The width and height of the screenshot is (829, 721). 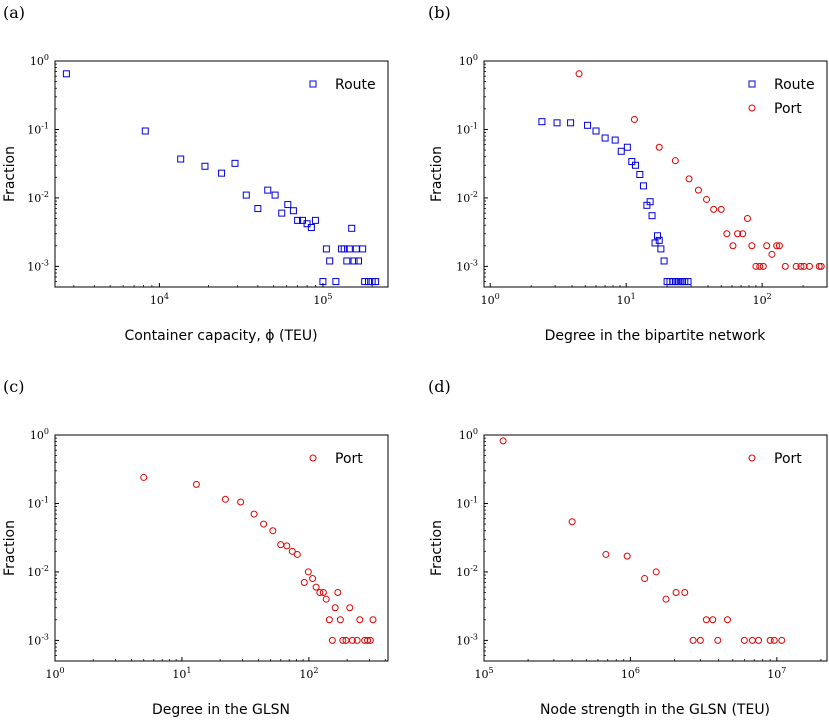 I want to click on y-axis-label: Fraction, so click(x=10, y=174).